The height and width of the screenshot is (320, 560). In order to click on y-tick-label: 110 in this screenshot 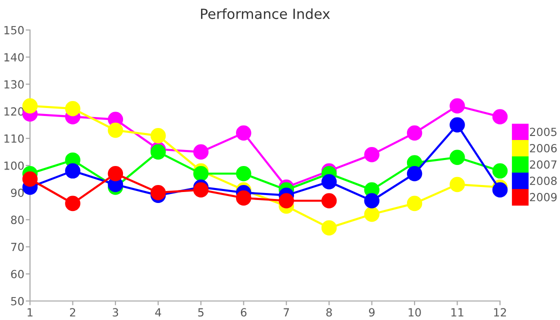, I will do `click(14, 138)`.